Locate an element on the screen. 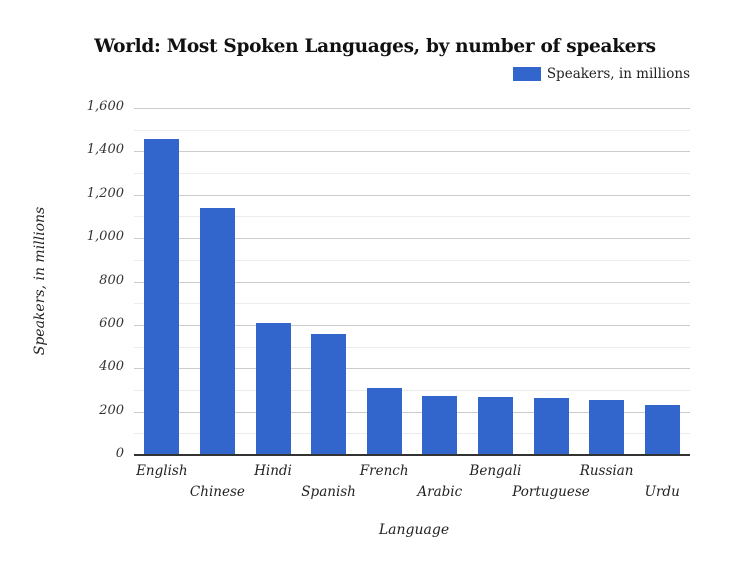  bar-spanish is located at coordinates (329, 394).